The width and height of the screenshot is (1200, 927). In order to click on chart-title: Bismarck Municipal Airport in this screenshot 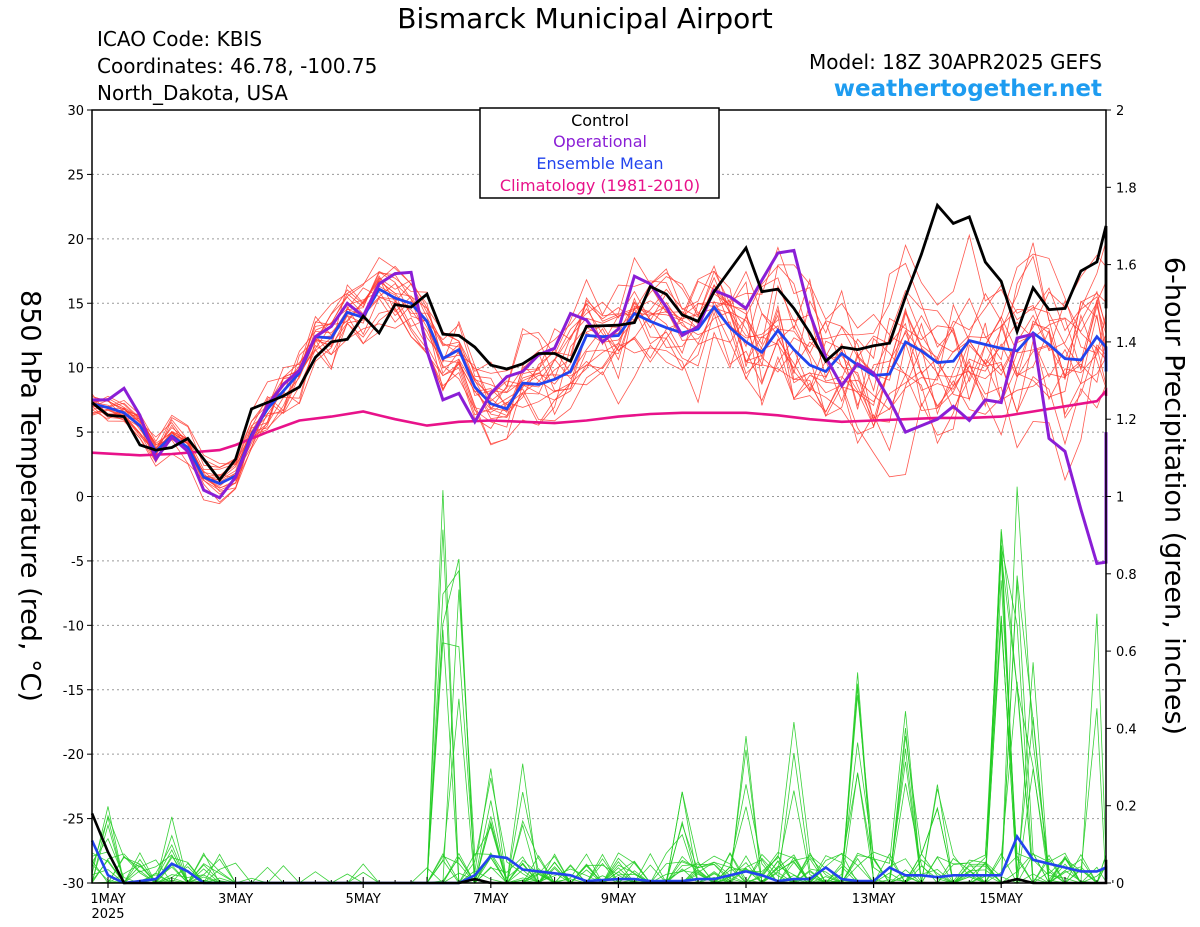, I will do `click(585, 18)`.